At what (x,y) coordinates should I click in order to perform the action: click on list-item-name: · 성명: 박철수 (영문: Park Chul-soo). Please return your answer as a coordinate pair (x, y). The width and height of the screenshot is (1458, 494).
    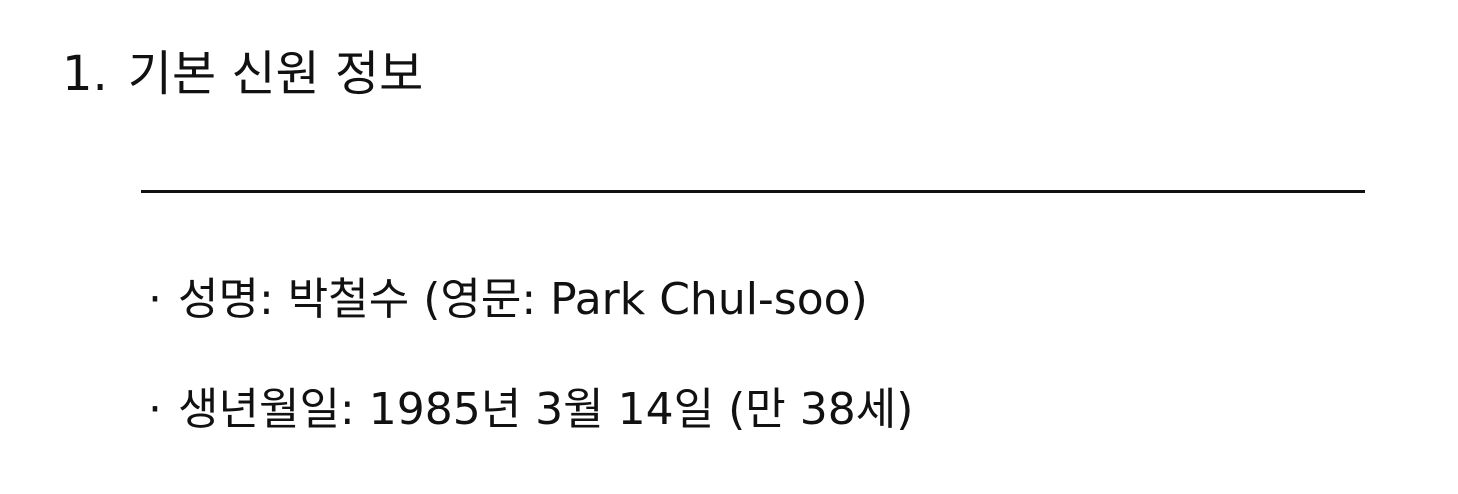
    Looking at the image, I should click on (527, 300).